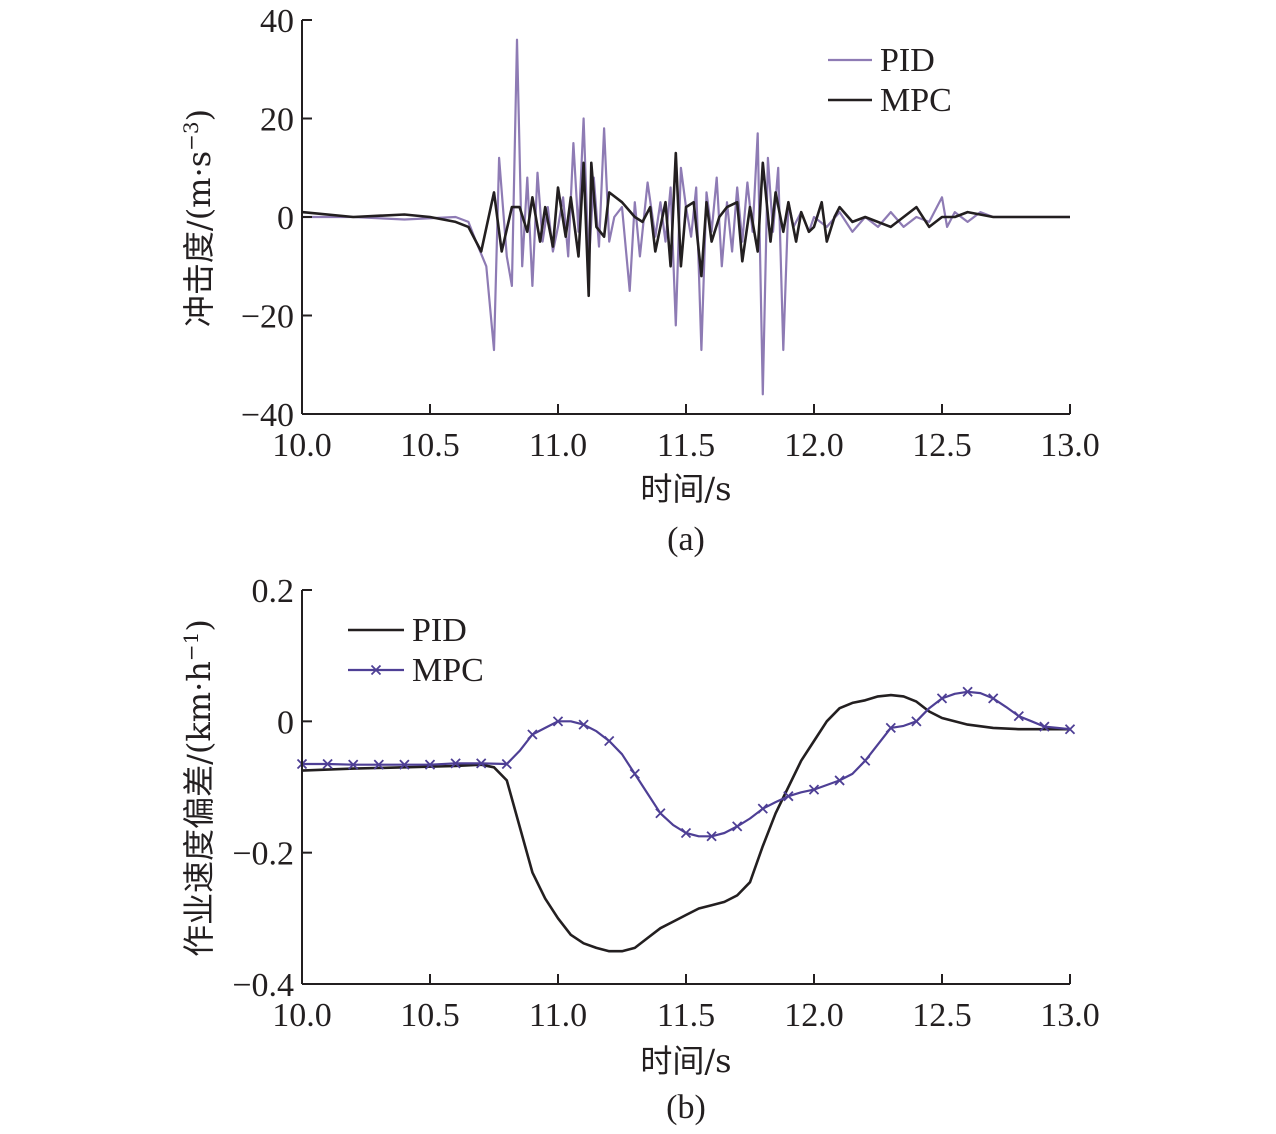 The width and height of the screenshot is (1276, 1134). I want to click on panel-b-caption: (b), so click(686, 1107).